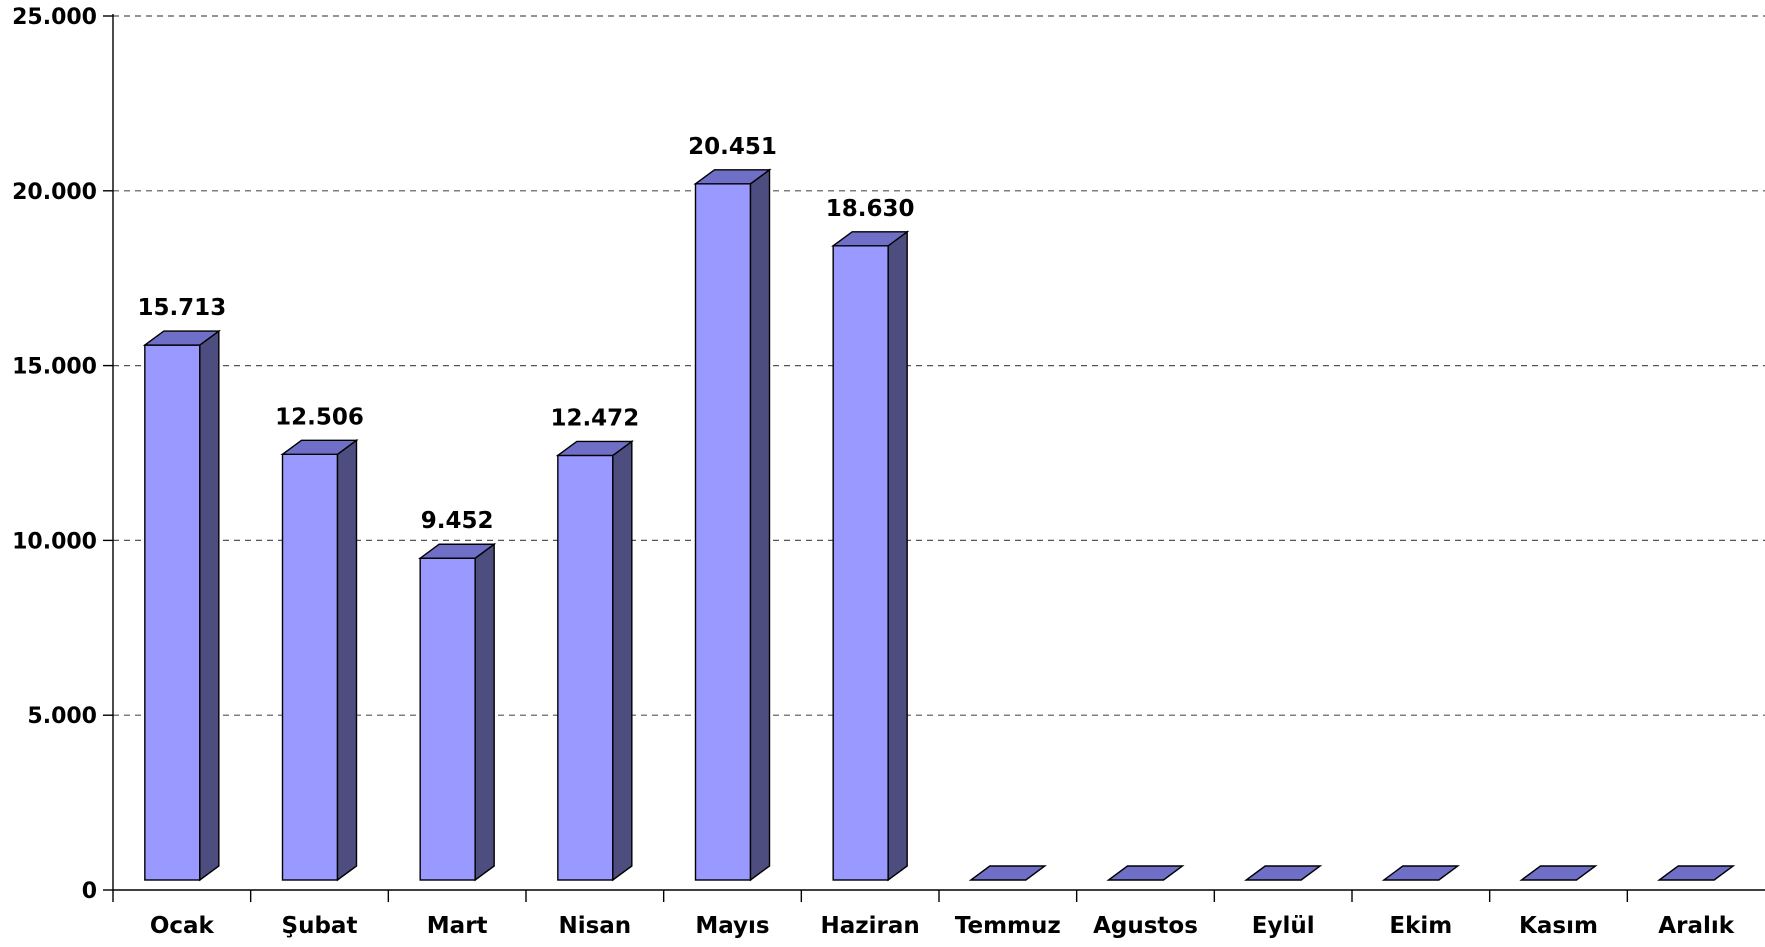 This screenshot has width=1765, height=947. Describe the element at coordinates (457, 926) in the screenshot. I see `x-tick-label: Mart` at that location.